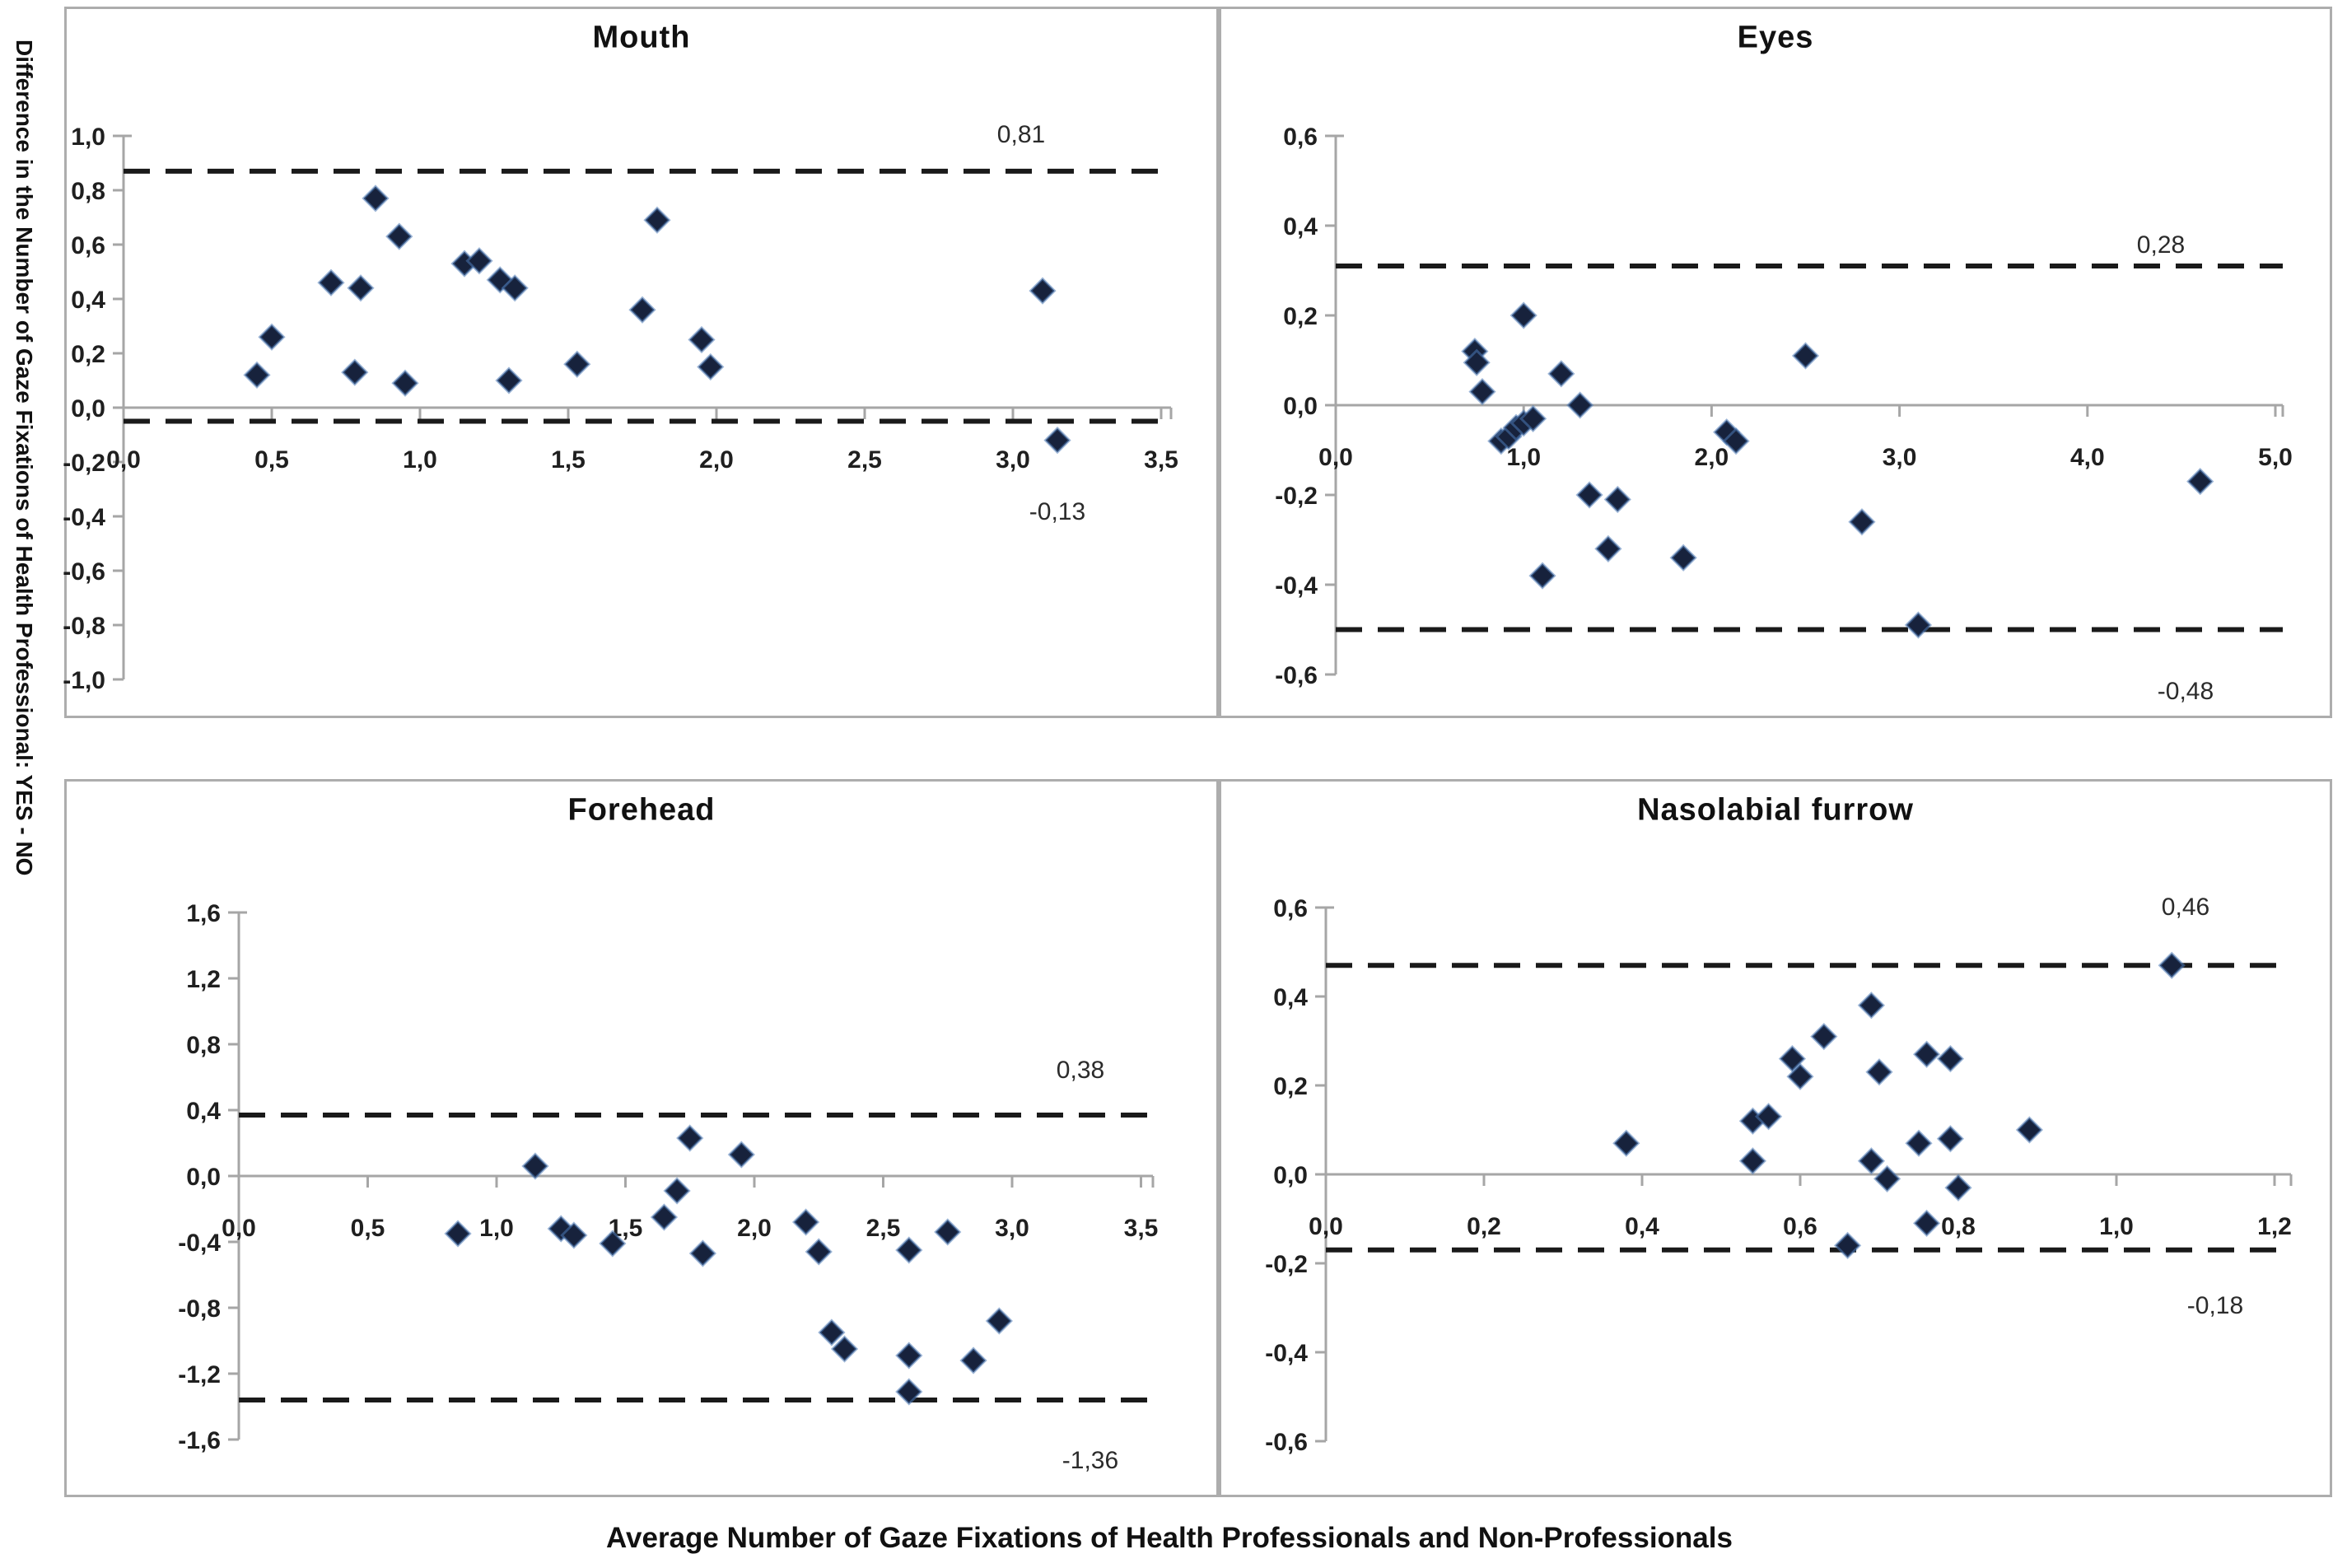 This screenshot has width=2333, height=1568. What do you see at coordinates (88, 245) in the screenshot?
I see `y-tick-label: 0,6` at bounding box center [88, 245].